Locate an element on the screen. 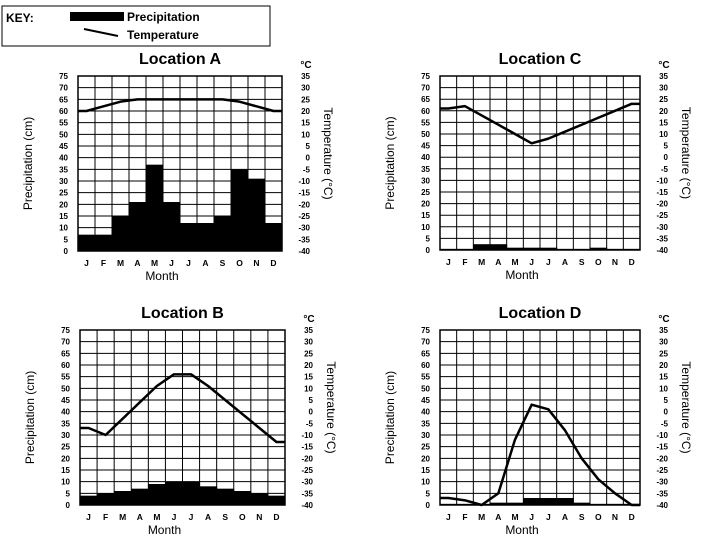 This screenshot has height=540, width=720. y-axis-label: Precipitation (cm) is located at coordinates (30, 417).